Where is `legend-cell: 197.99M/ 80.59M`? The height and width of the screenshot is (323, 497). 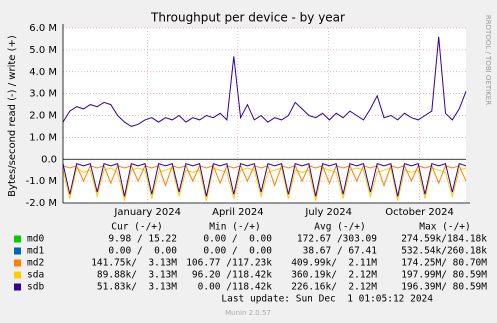 legend-cell: 197.99M/ 80.59M is located at coordinates (444, 275).